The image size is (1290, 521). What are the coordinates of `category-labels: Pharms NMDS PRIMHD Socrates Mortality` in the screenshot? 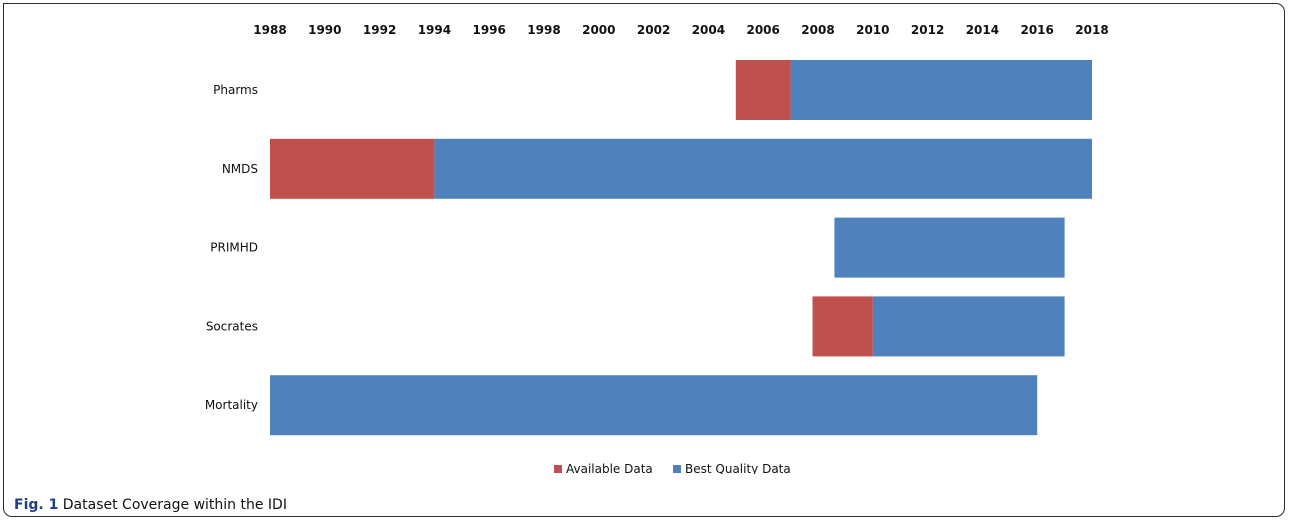 It's located at (231, 247).